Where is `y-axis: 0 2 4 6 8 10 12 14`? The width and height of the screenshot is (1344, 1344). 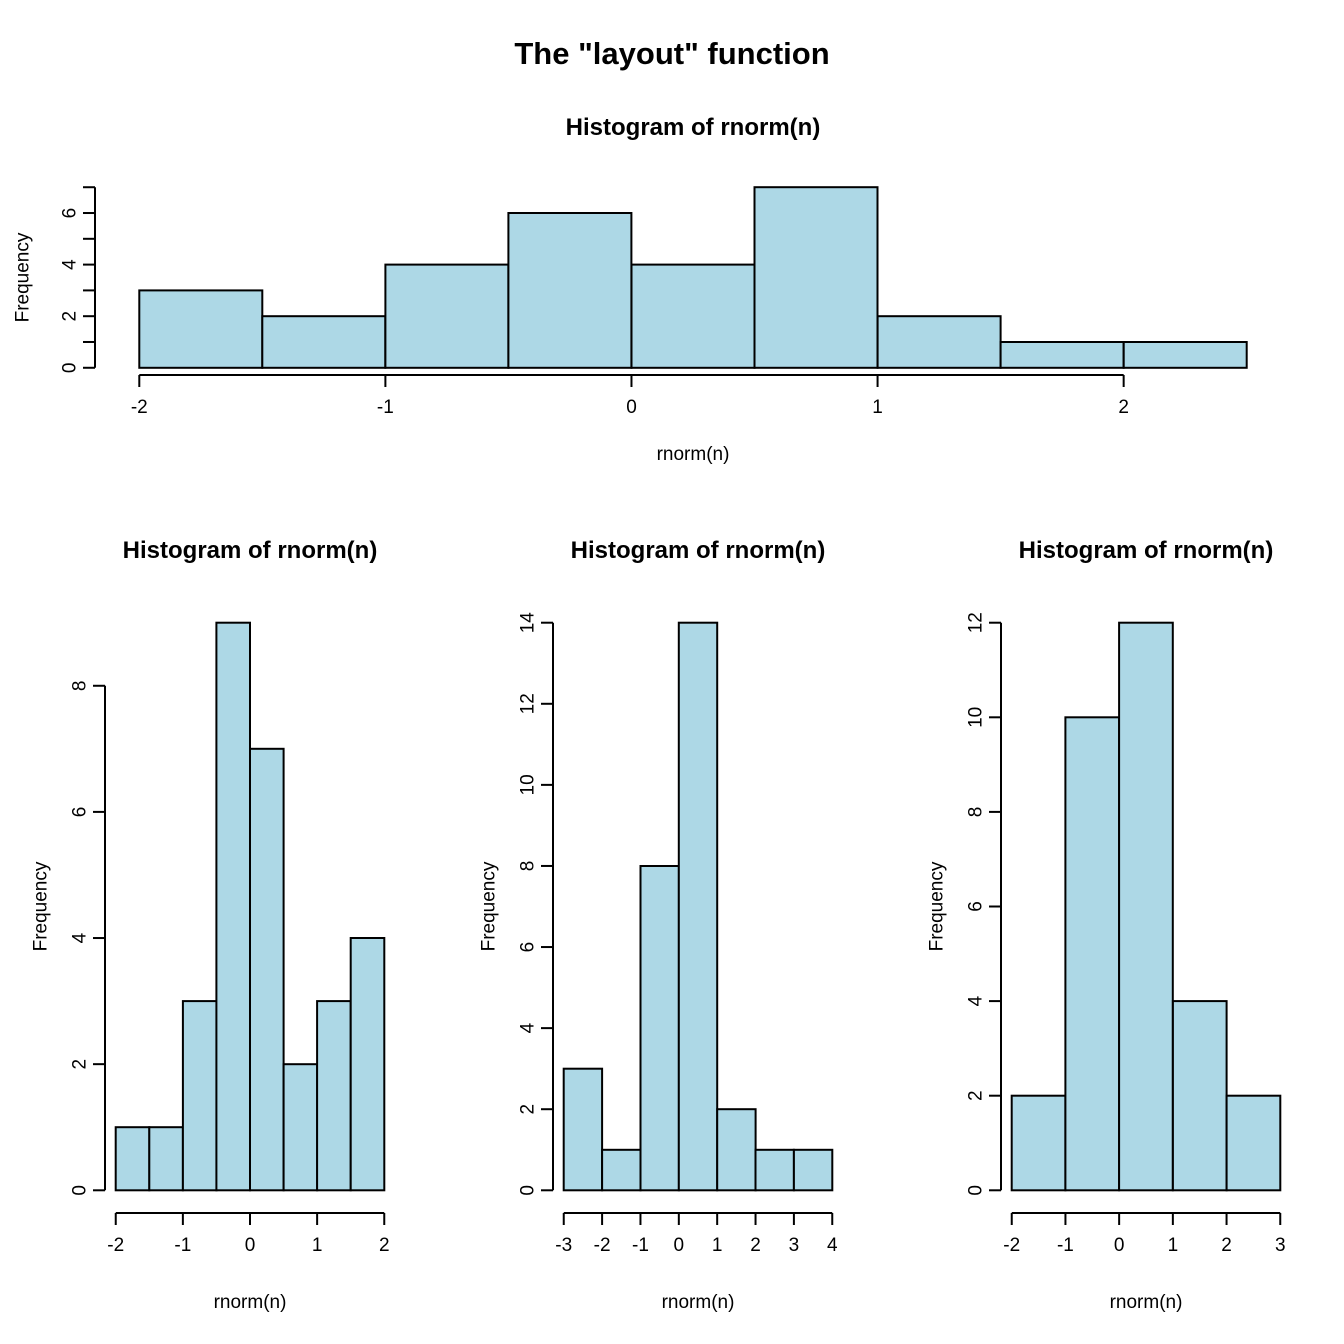 y-axis: 0 2 4 6 8 10 12 14 is located at coordinates (536, 904).